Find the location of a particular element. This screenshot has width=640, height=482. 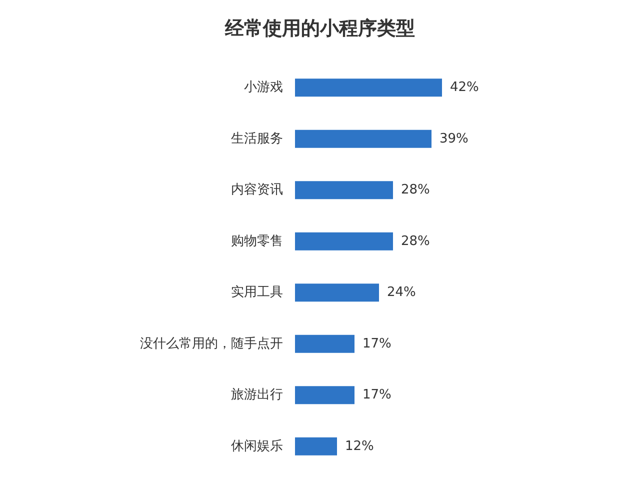

y-tick-label: 休闲娱乐 is located at coordinates (257, 446).